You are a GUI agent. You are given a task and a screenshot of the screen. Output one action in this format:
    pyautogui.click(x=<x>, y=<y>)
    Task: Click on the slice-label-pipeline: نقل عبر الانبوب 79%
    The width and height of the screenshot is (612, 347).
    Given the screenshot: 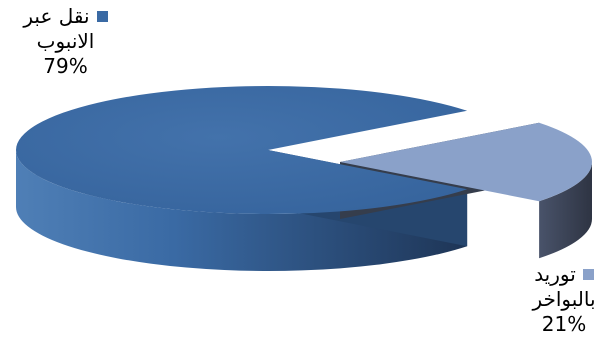 What is the action you would take?
    pyautogui.click(x=65, y=41)
    